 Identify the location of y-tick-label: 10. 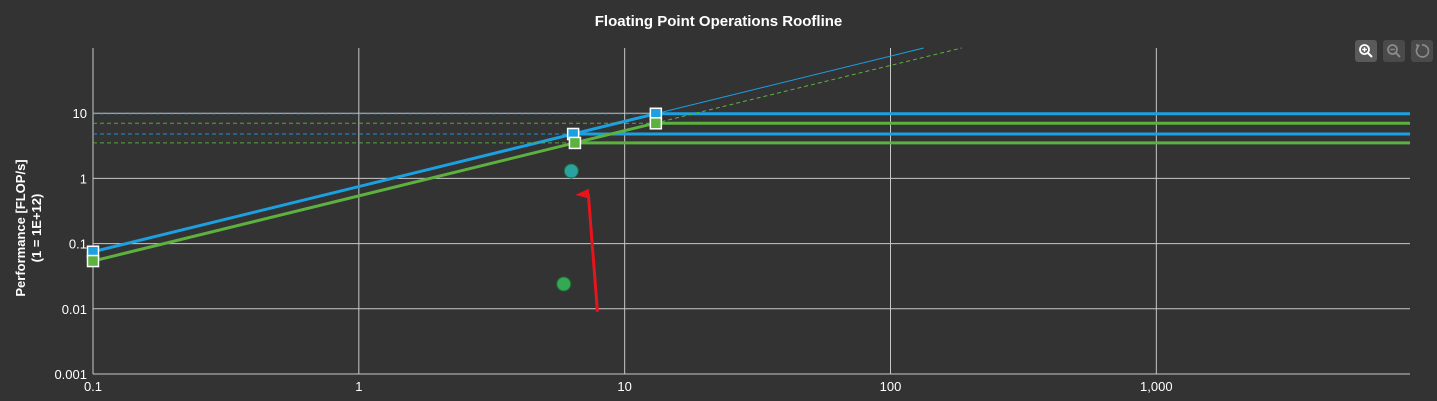
(80, 113).